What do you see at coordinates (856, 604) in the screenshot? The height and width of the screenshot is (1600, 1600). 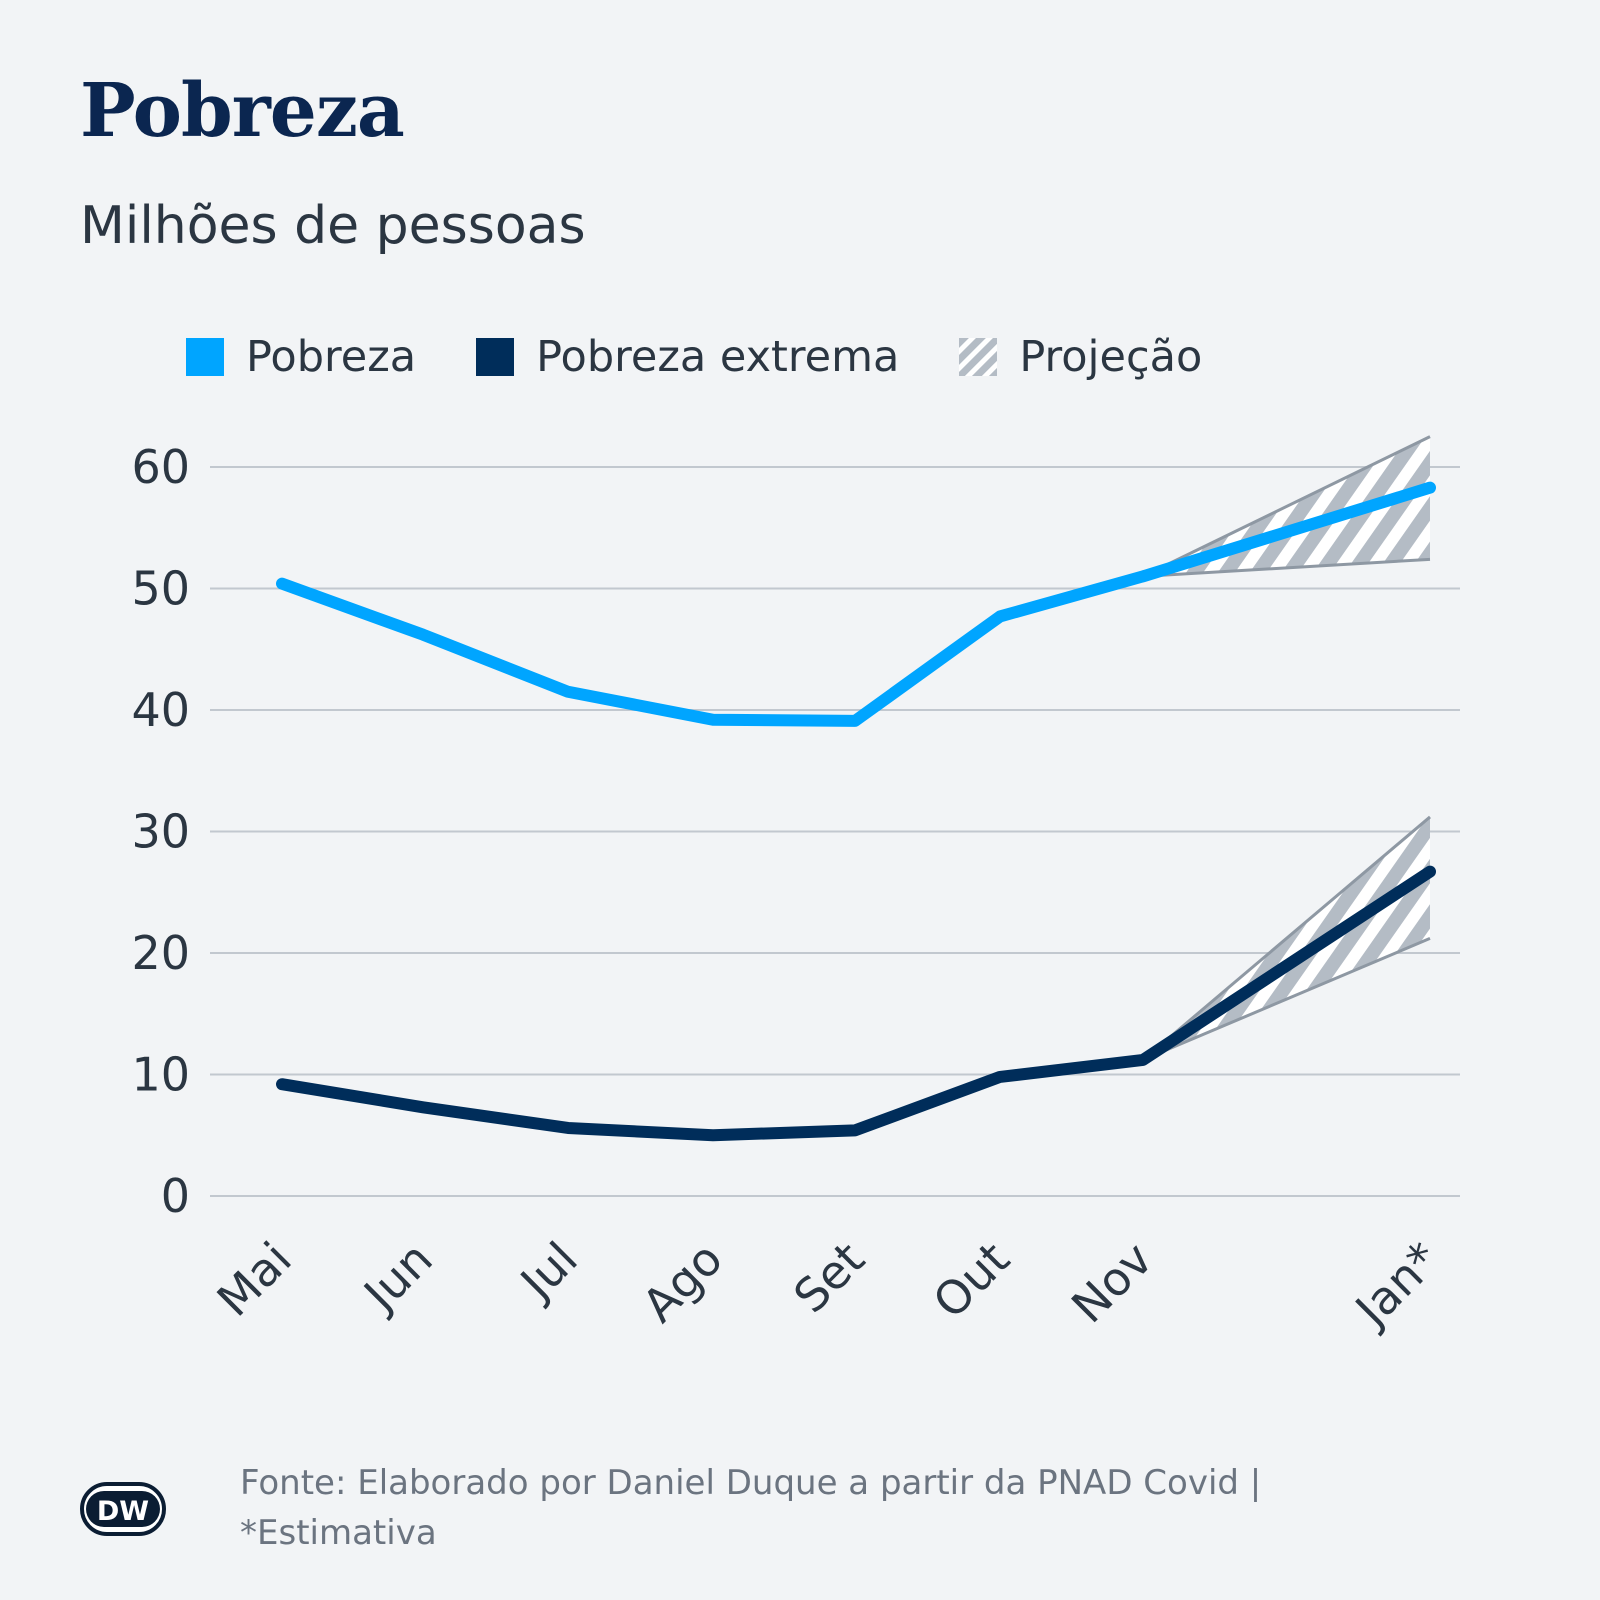 I see `series-line-pobreza` at bounding box center [856, 604].